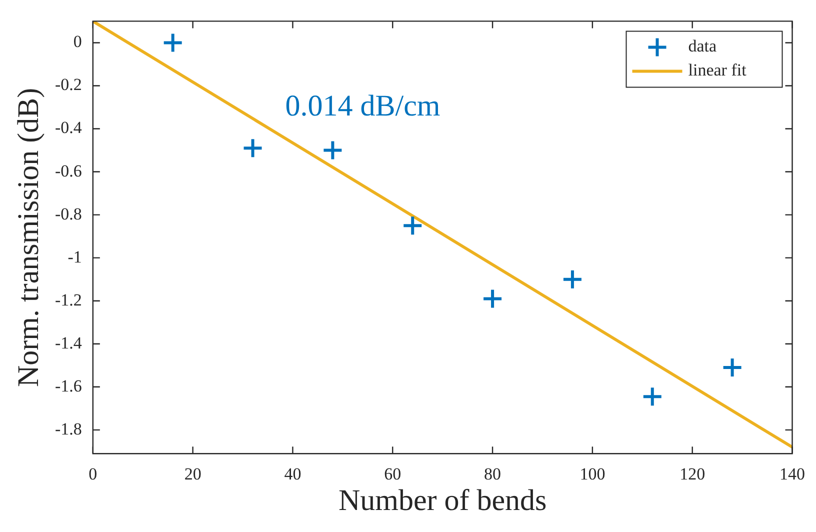 The height and width of the screenshot is (532, 816). What do you see at coordinates (68, 300) in the screenshot?
I see `y-tick-label: -1.2` at bounding box center [68, 300].